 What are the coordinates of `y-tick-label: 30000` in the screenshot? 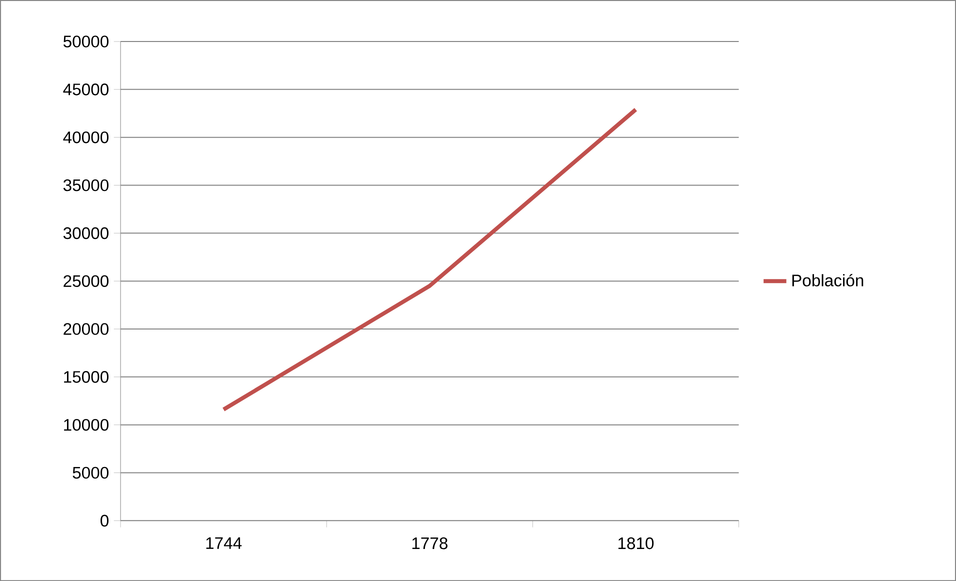 It's located at (86, 233).